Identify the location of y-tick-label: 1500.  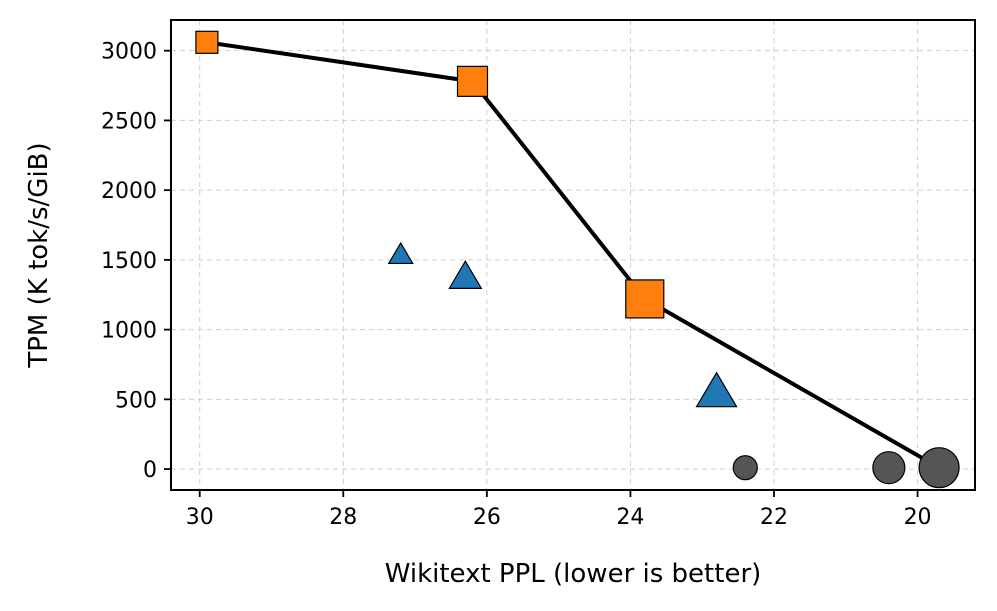
(129, 261).